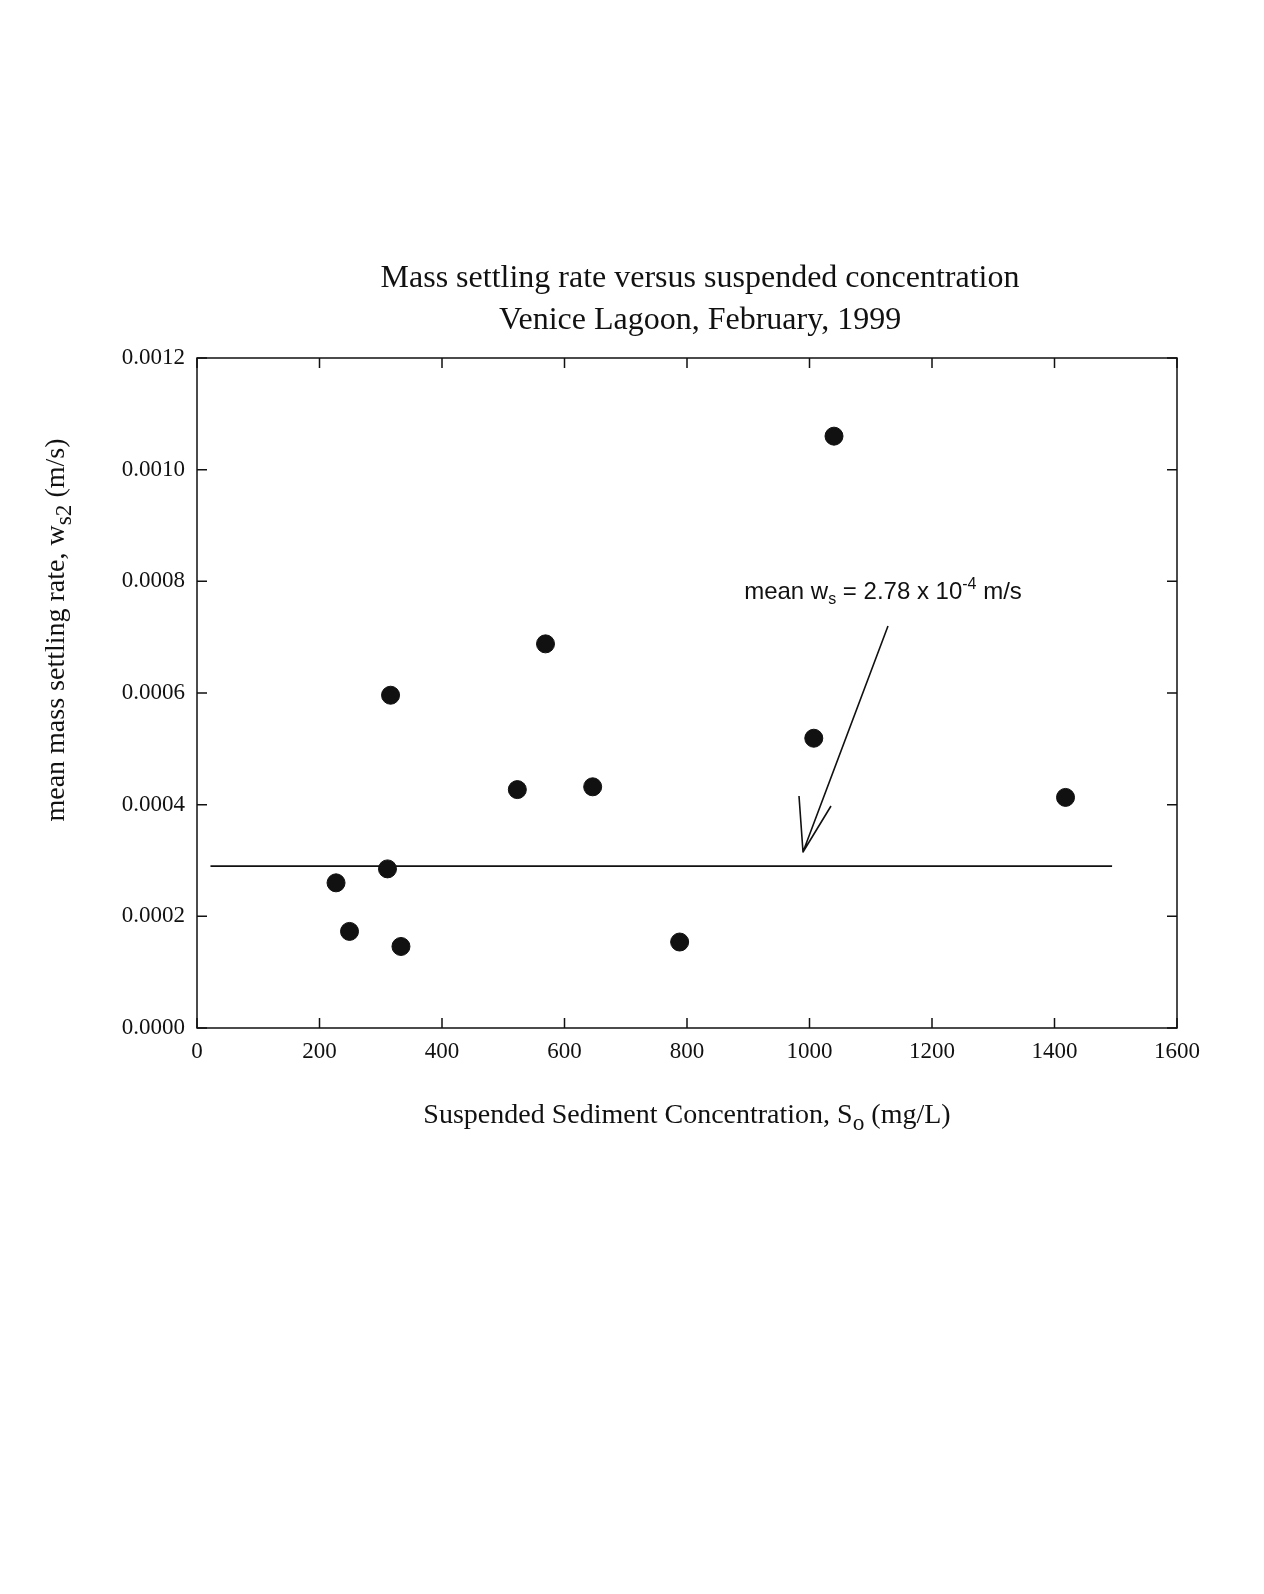  Describe the element at coordinates (153, 468) in the screenshot. I see `y-tick-label: 0.0010` at that location.